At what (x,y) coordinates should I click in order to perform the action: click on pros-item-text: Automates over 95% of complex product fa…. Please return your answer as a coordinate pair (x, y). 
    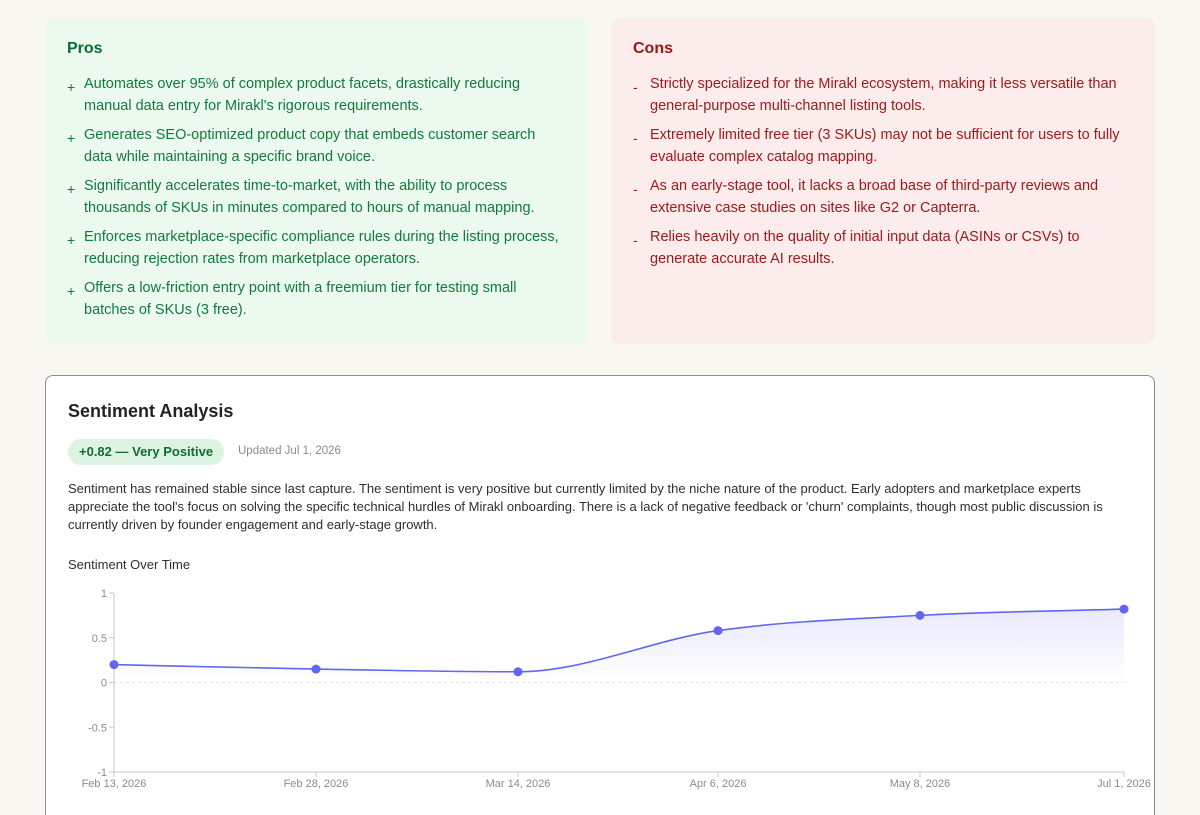
    Looking at the image, I should click on (302, 95).